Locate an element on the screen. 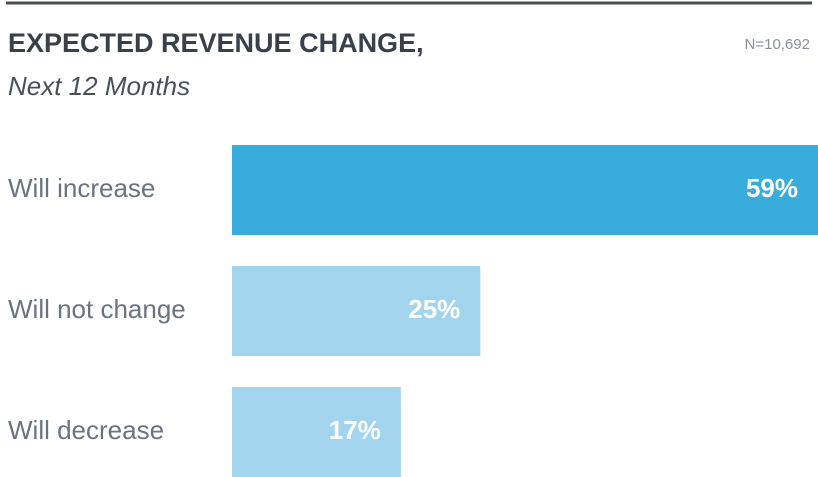  value-label: 17% is located at coordinates (355, 430).